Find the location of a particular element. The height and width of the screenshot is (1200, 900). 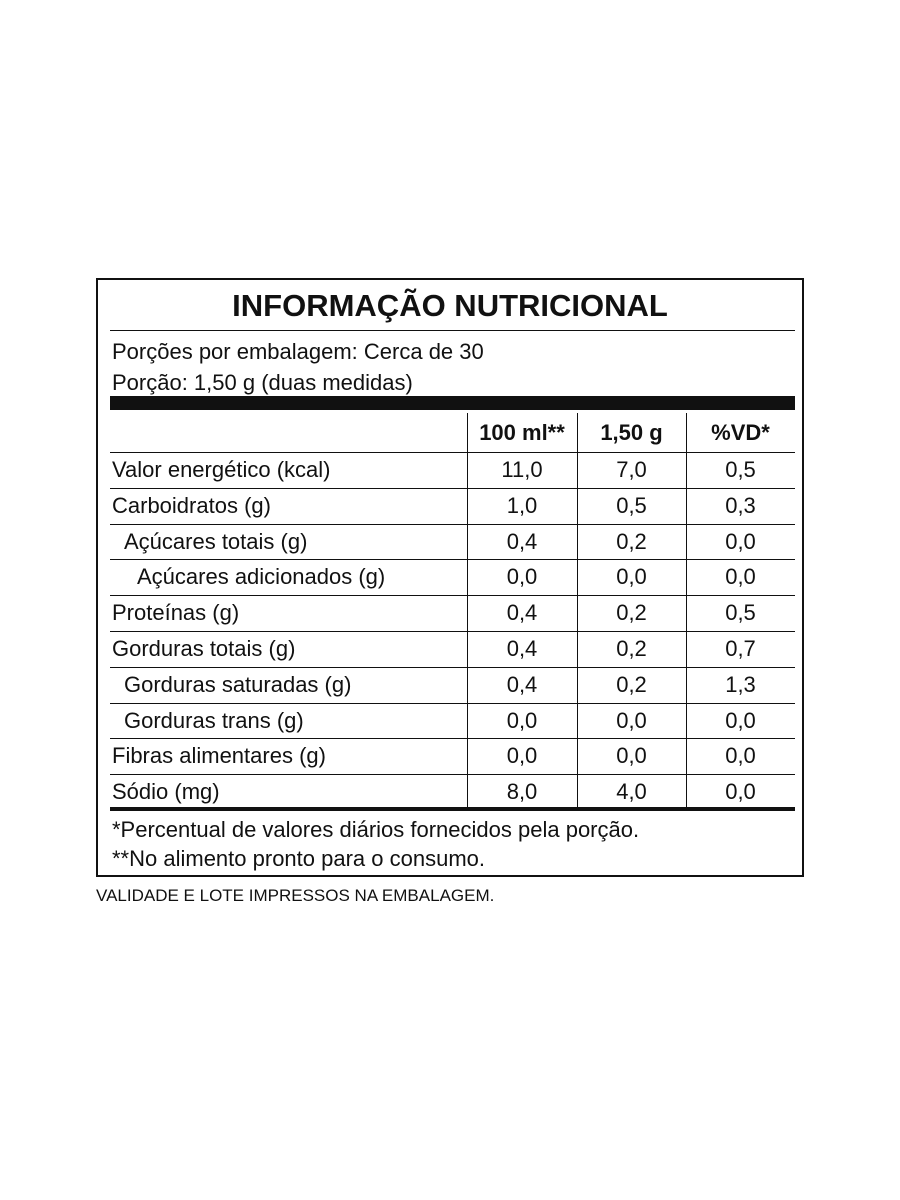

row-label: Valor energético (kcal) is located at coordinates (221, 469).